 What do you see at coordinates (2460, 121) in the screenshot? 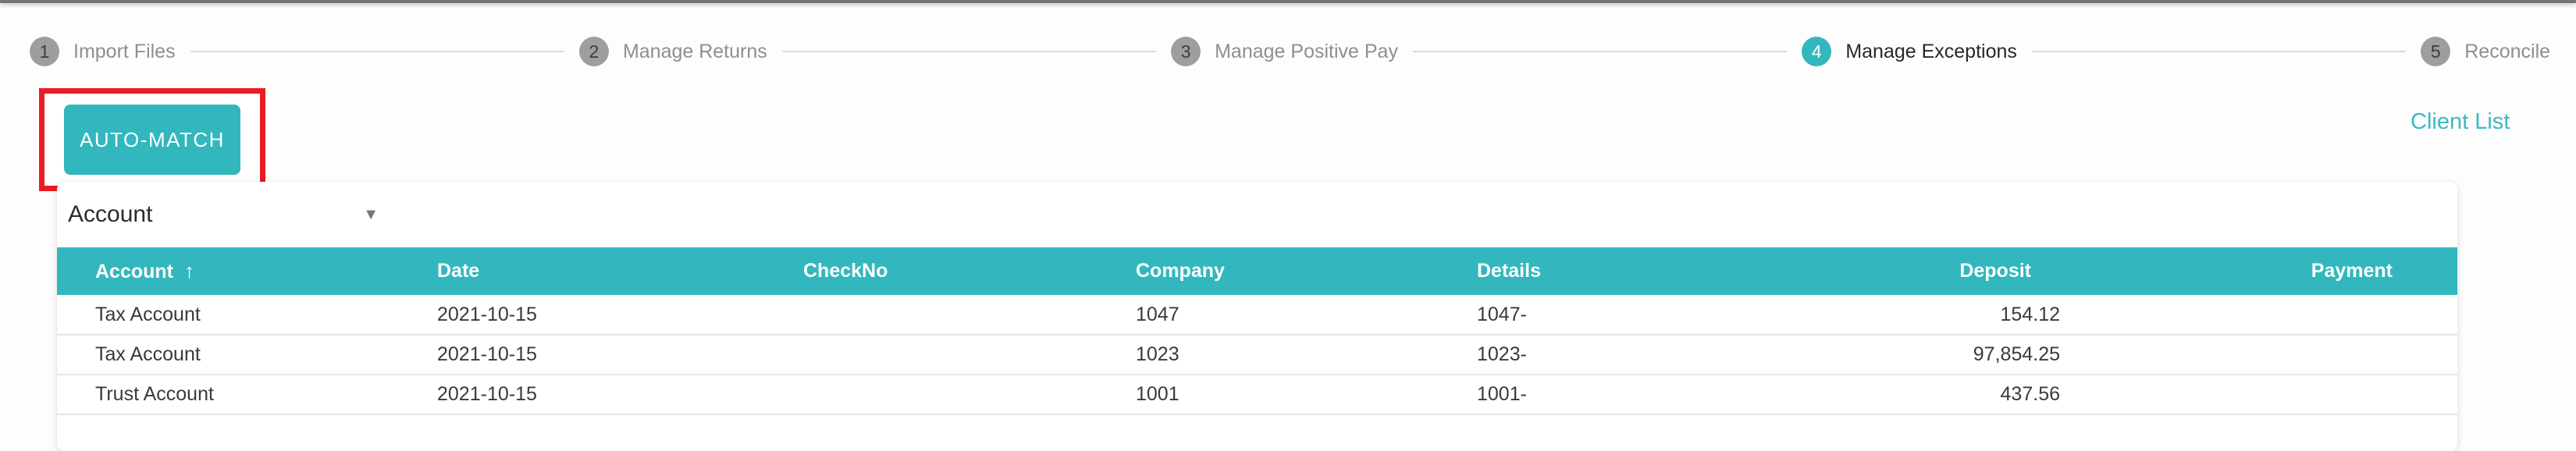
I see `client-list-link: Client List` at bounding box center [2460, 121].